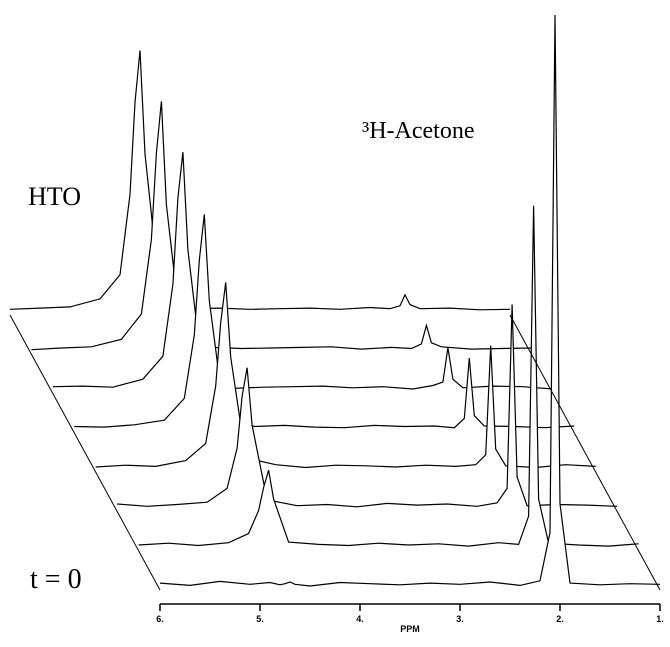  I want to click on x-tick-label: 2., so click(560, 619).